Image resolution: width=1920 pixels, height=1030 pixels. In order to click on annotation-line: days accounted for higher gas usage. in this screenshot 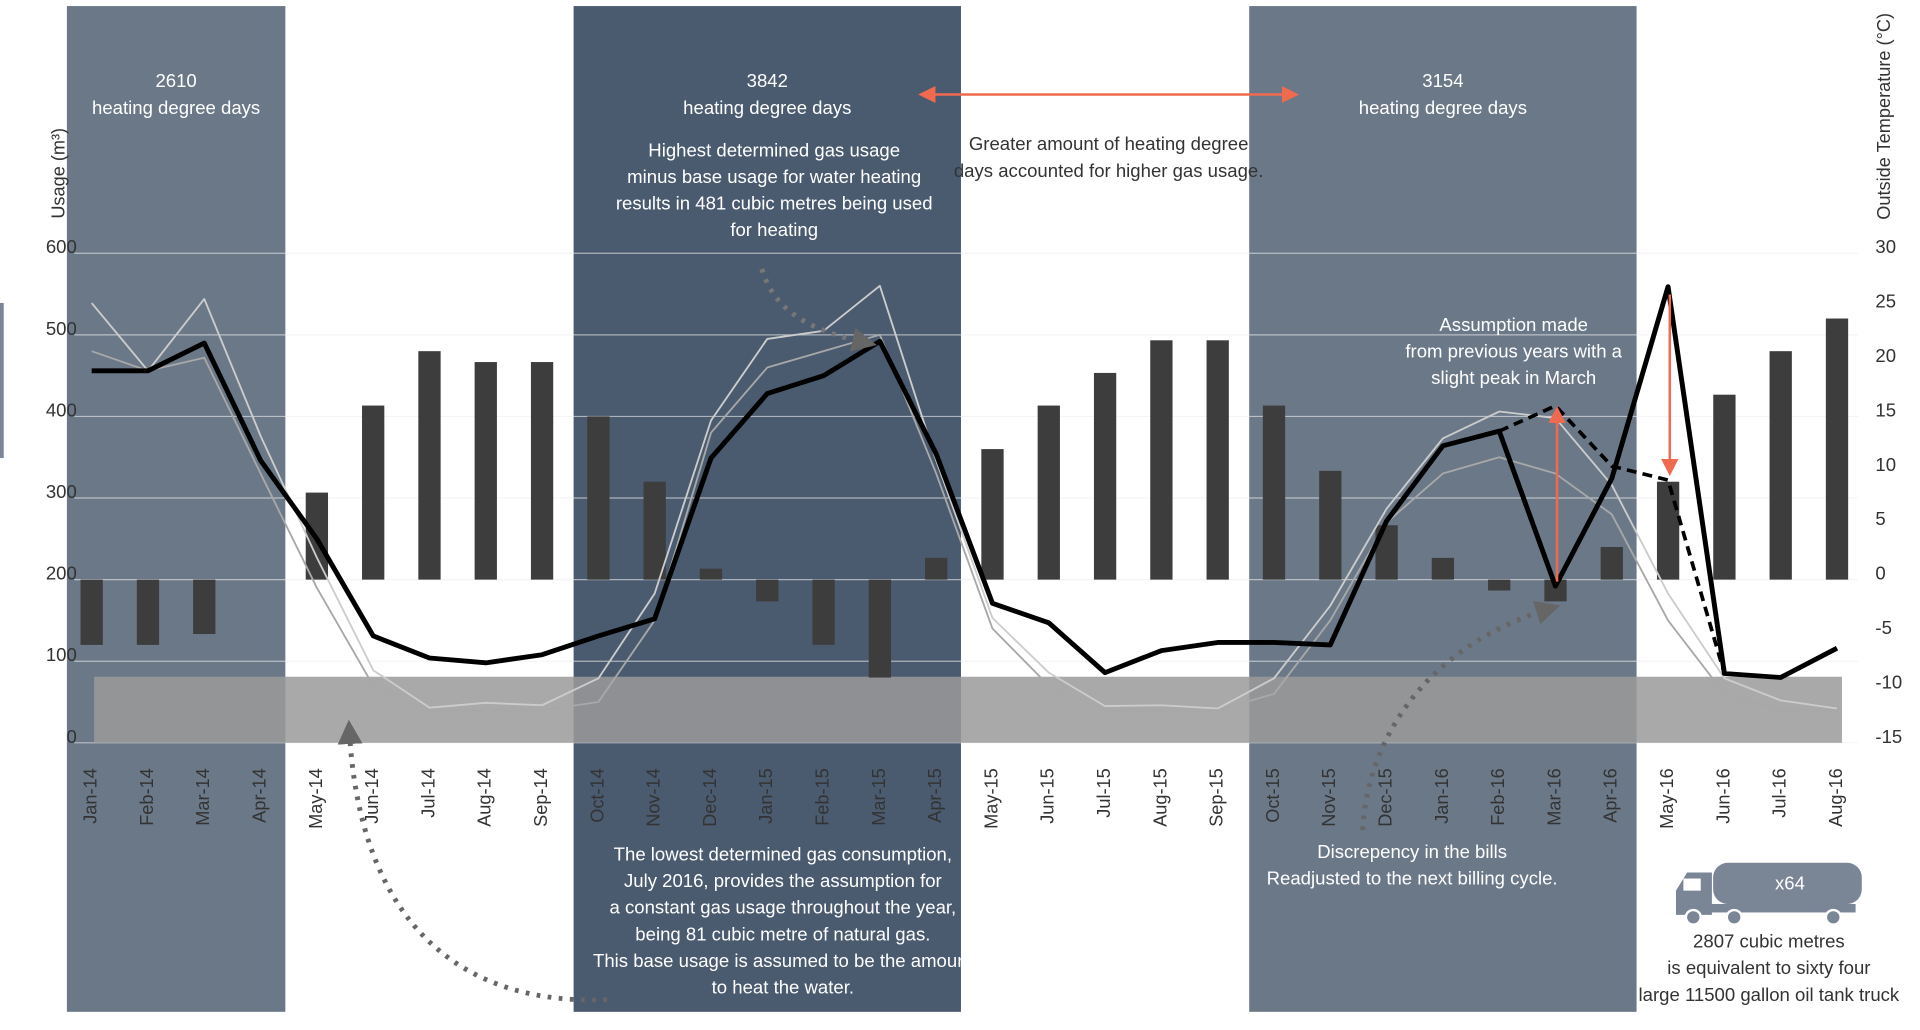, I will do `click(1109, 170)`.